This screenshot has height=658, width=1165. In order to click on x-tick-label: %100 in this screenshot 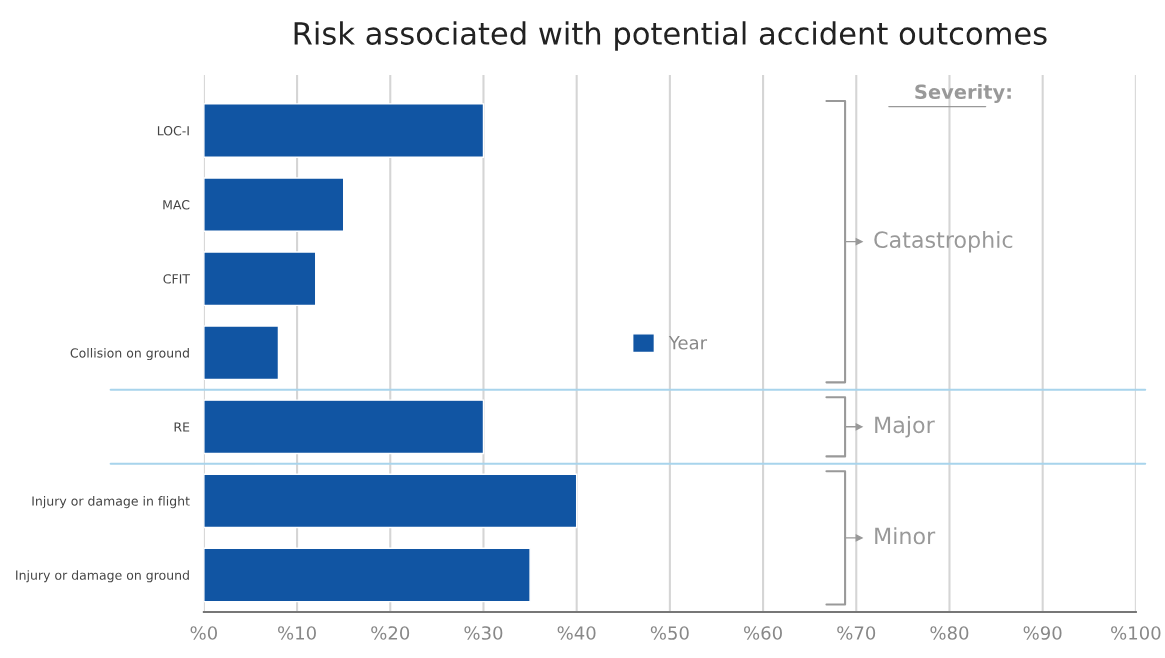, I will do `click(1136, 633)`.